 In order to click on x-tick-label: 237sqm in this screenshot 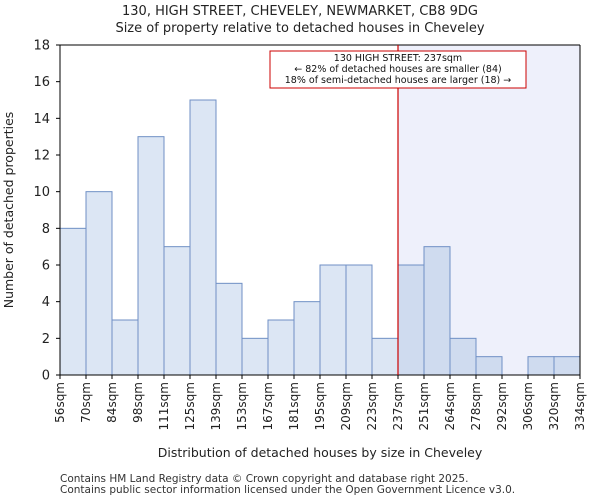, I will do `click(398, 406)`.